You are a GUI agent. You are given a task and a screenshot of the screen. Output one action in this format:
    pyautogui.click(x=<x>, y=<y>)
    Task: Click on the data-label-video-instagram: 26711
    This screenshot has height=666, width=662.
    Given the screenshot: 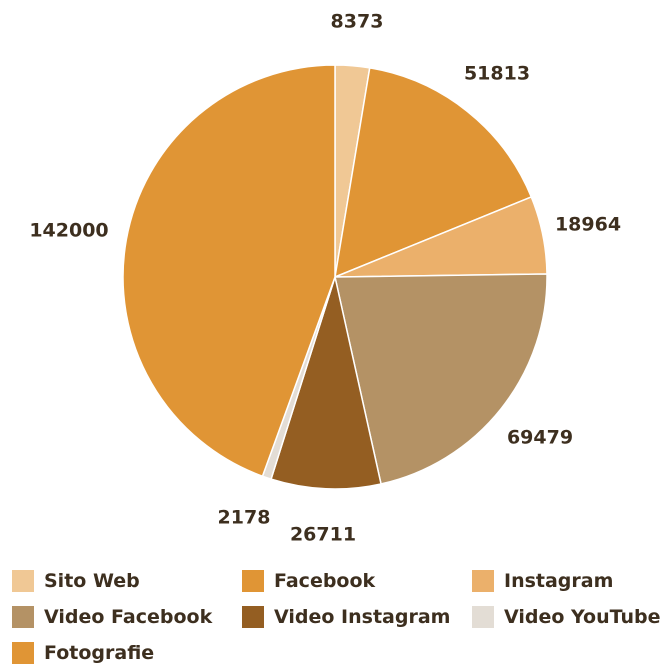 What is the action you would take?
    pyautogui.click(x=323, y=535)
    